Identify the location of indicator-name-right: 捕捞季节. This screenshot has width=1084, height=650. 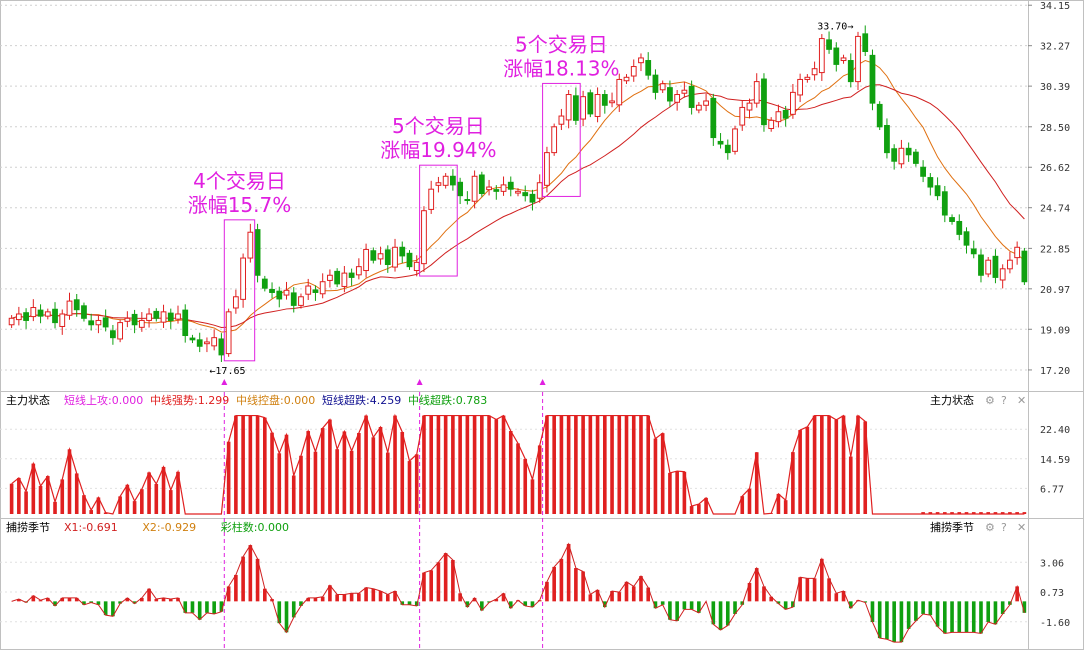
(952, 527).